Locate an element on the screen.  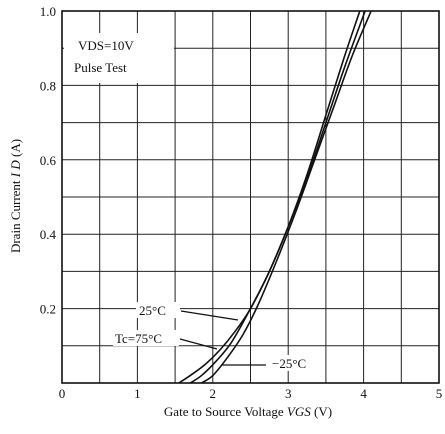
label-bg-m25 is located at coordinates (291, 363).